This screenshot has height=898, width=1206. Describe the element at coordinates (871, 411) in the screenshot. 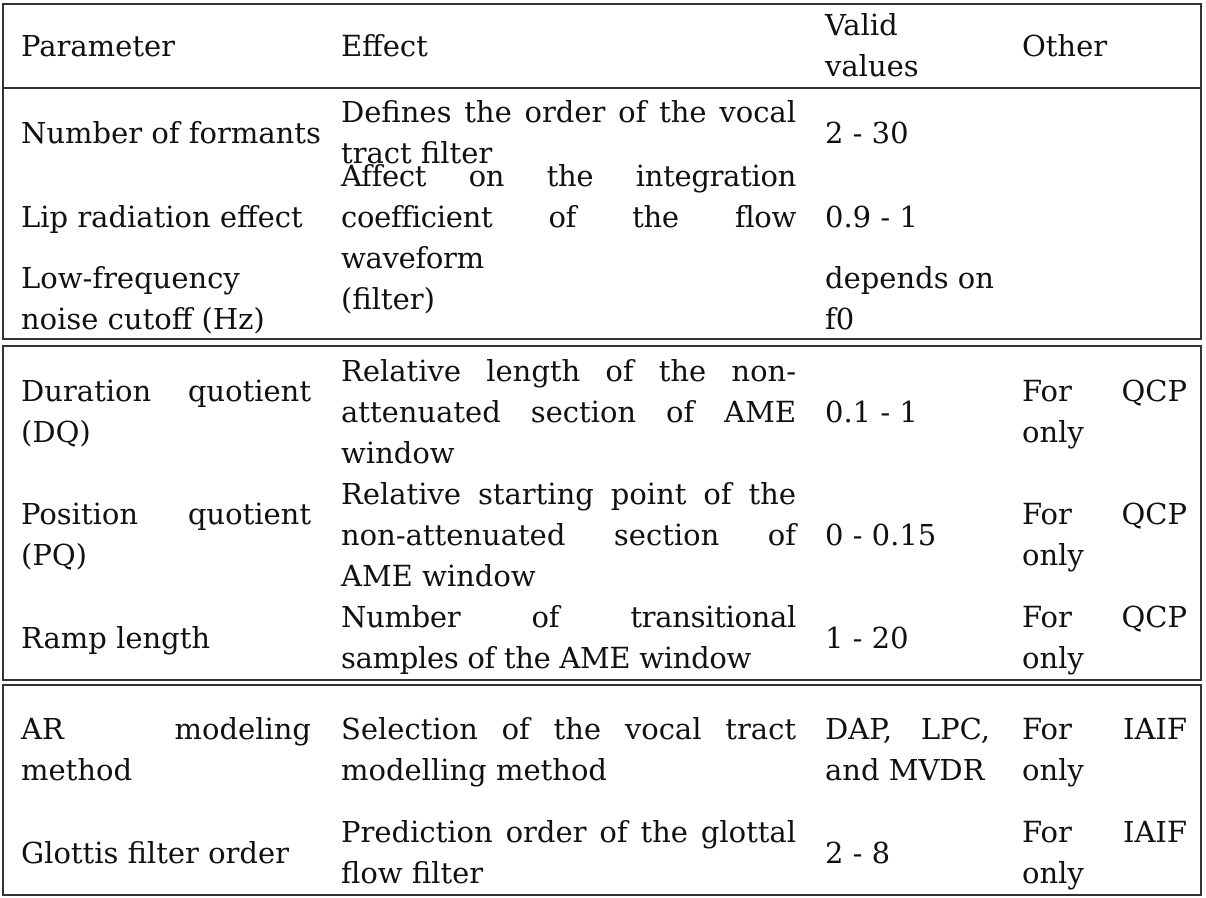

I see `cell-valid-values: 0.1 - 1` at that location.